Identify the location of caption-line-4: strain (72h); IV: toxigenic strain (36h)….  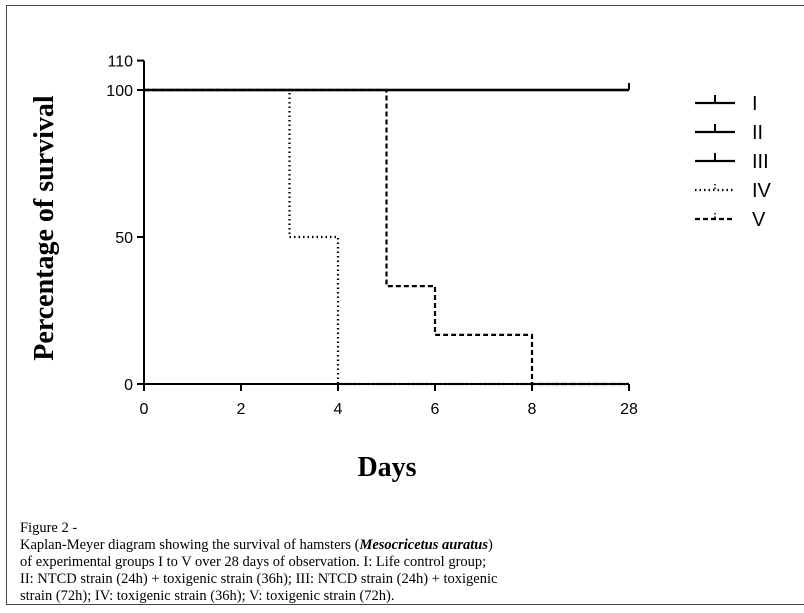
(207, 596).